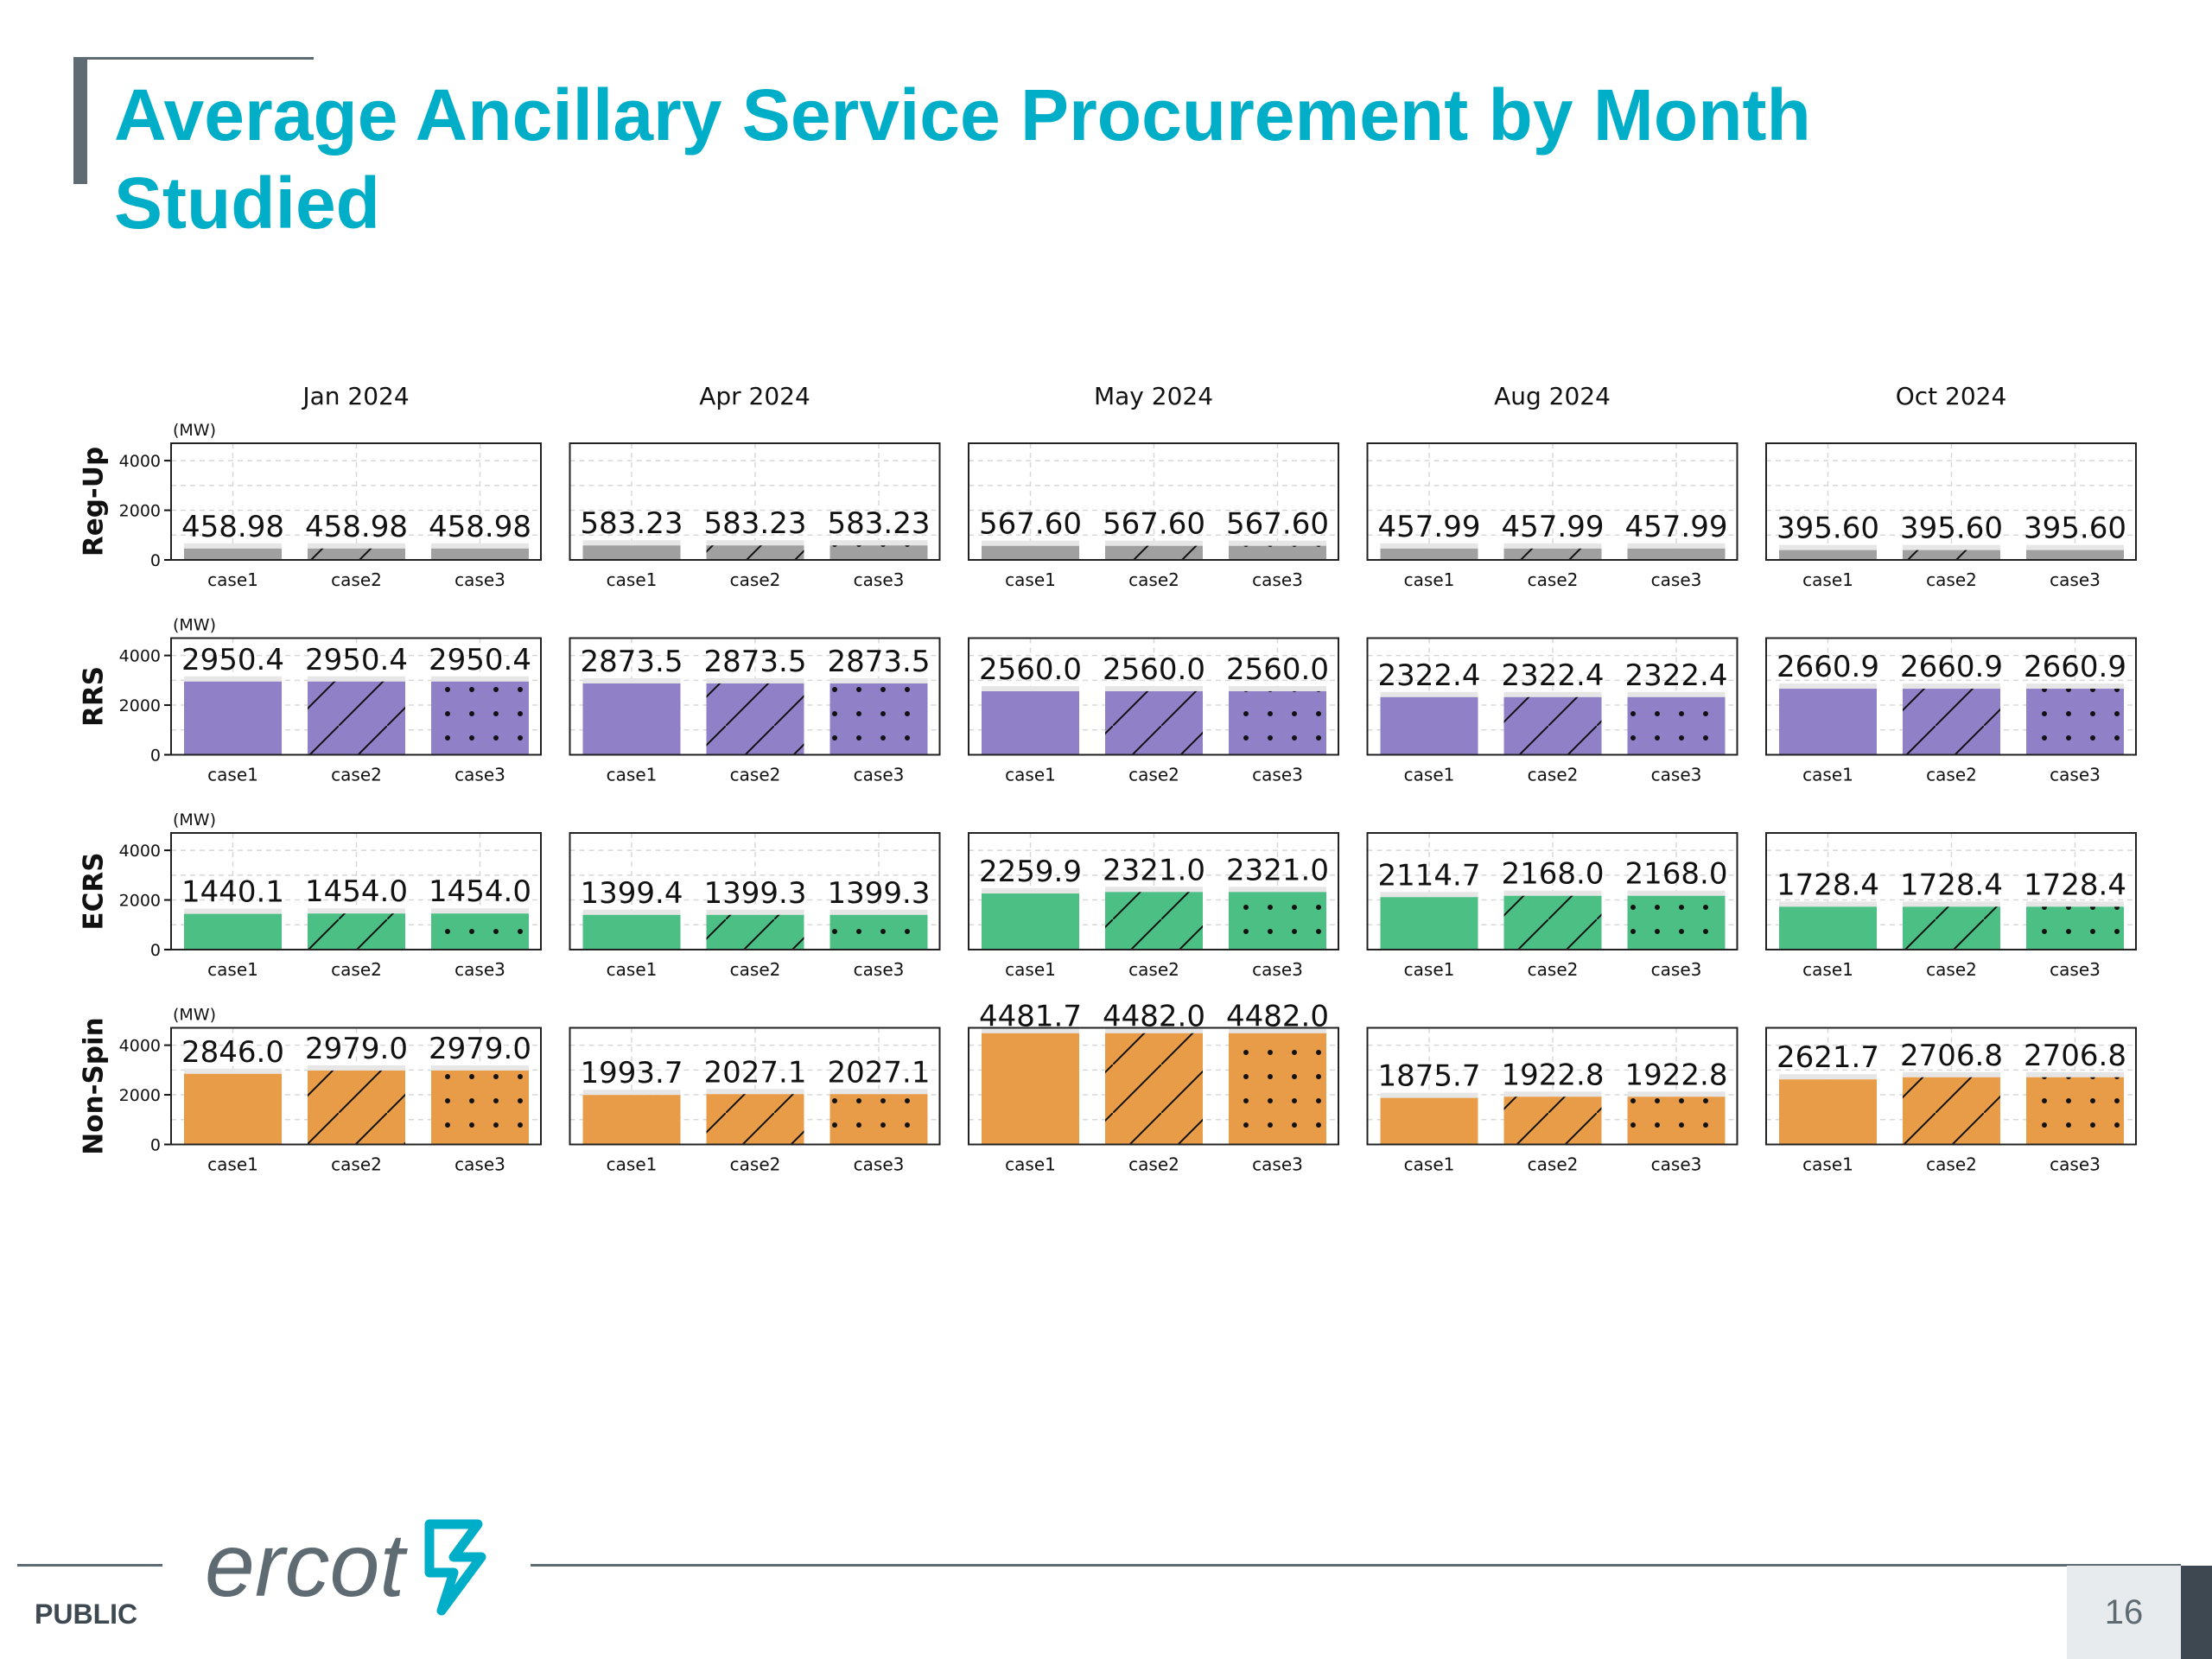  Describe the element at coordinates (89, 1565) in the screenshot. I see `footer-rule-left` at that location.